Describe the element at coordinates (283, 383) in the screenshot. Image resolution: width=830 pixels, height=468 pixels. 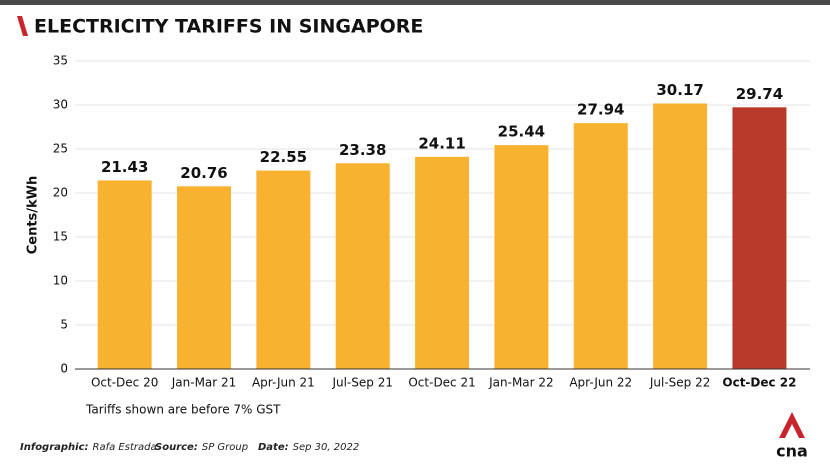
I see `x-tick-label: Apr-Jun 21` at that location.